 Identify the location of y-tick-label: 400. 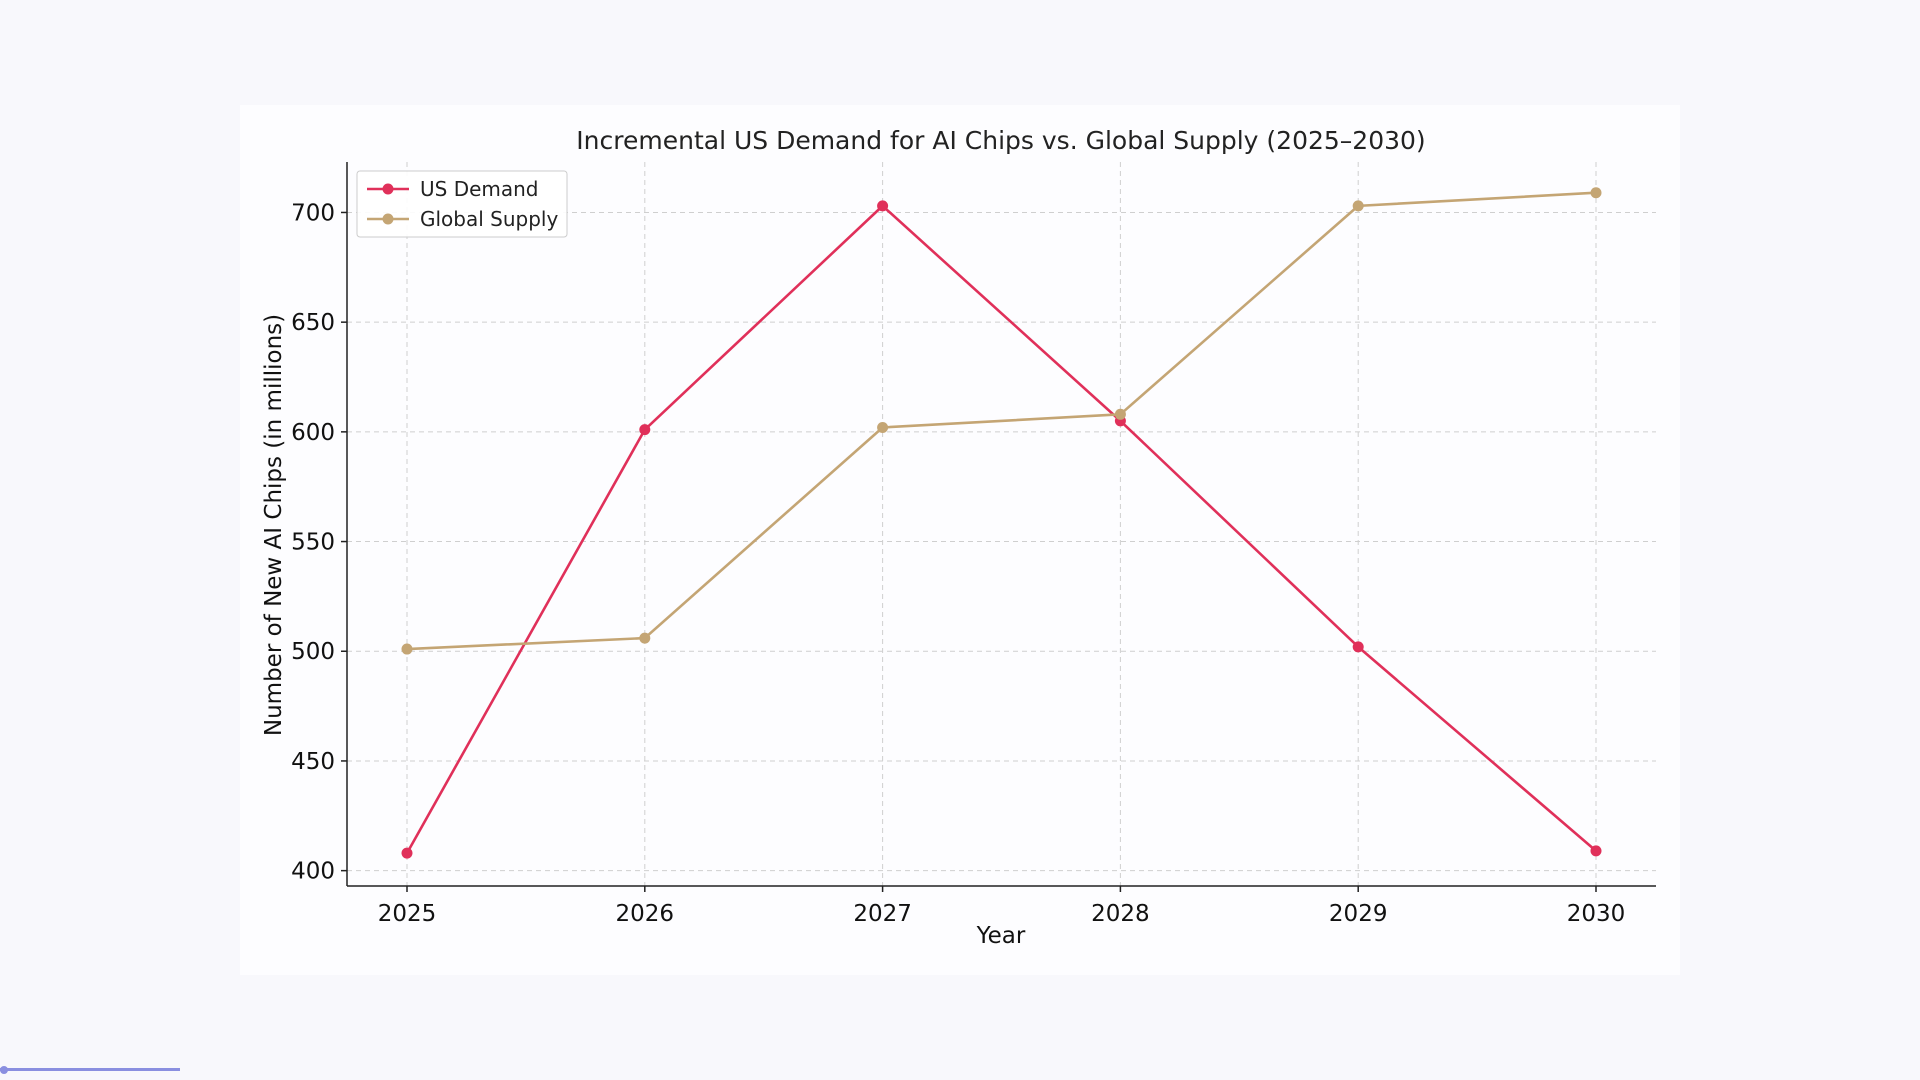
(313, 872).